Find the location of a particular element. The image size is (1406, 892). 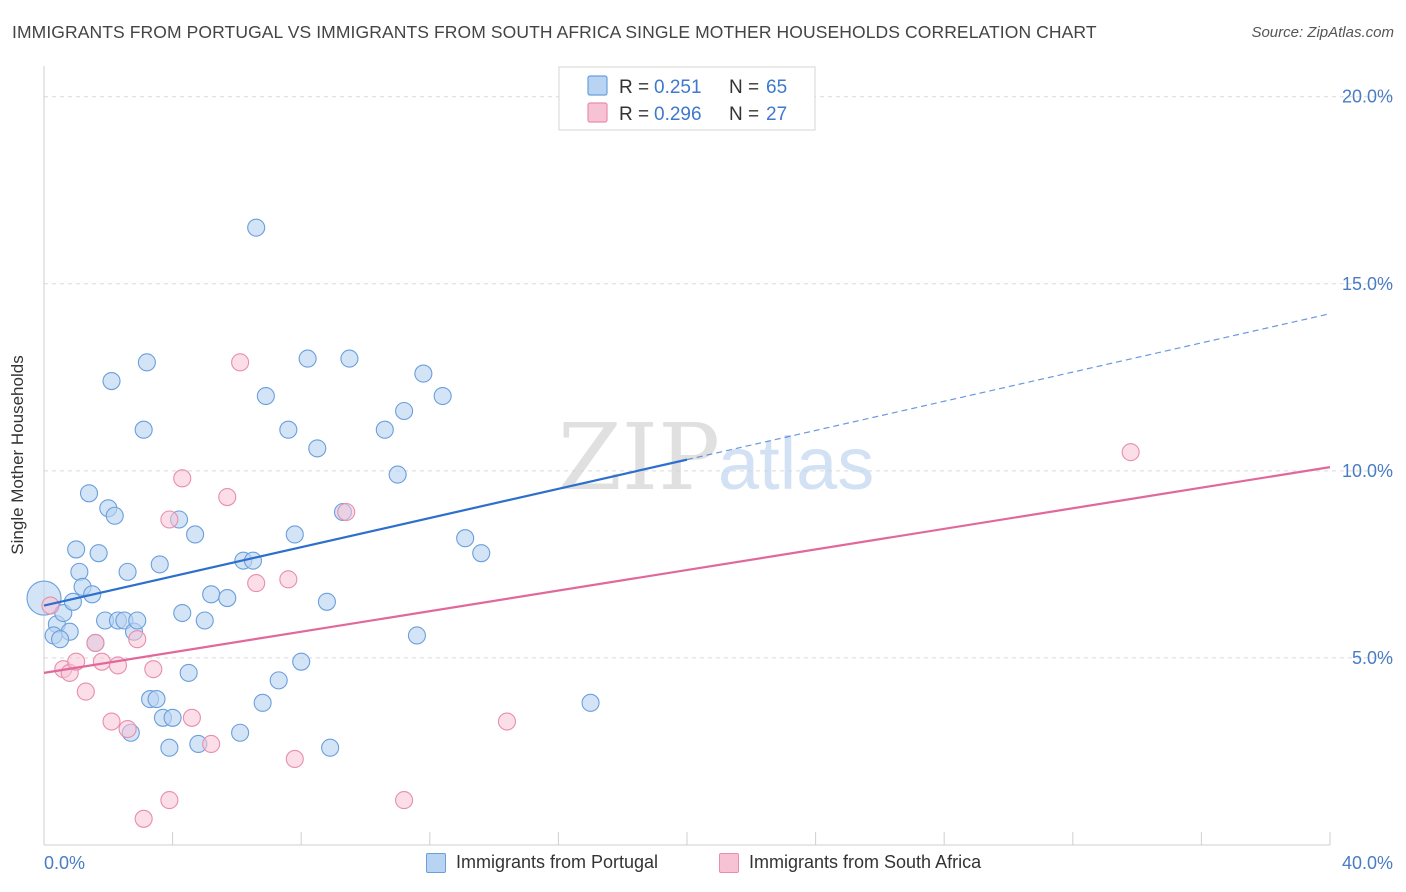

y-tick-label: 5.0% is located at coordinates (1372, 658).